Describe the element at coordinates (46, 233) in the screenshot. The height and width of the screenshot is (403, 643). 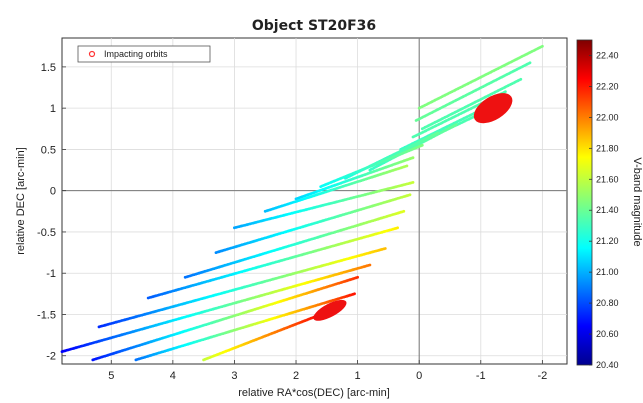
I see `y-tick-label: -0.5` at that location.